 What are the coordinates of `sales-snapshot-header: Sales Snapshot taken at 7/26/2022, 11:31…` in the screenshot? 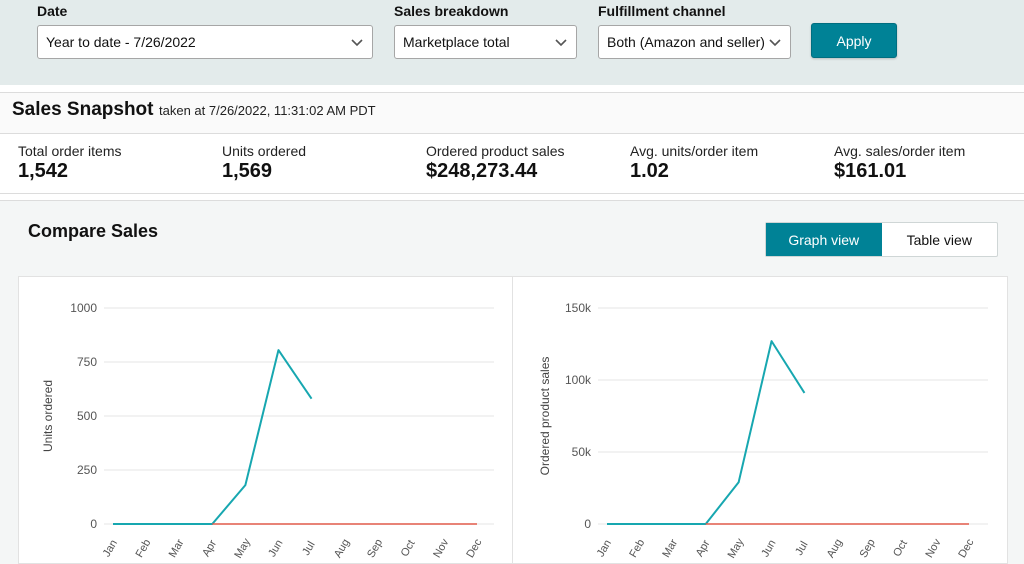 It's located at (512, 113).